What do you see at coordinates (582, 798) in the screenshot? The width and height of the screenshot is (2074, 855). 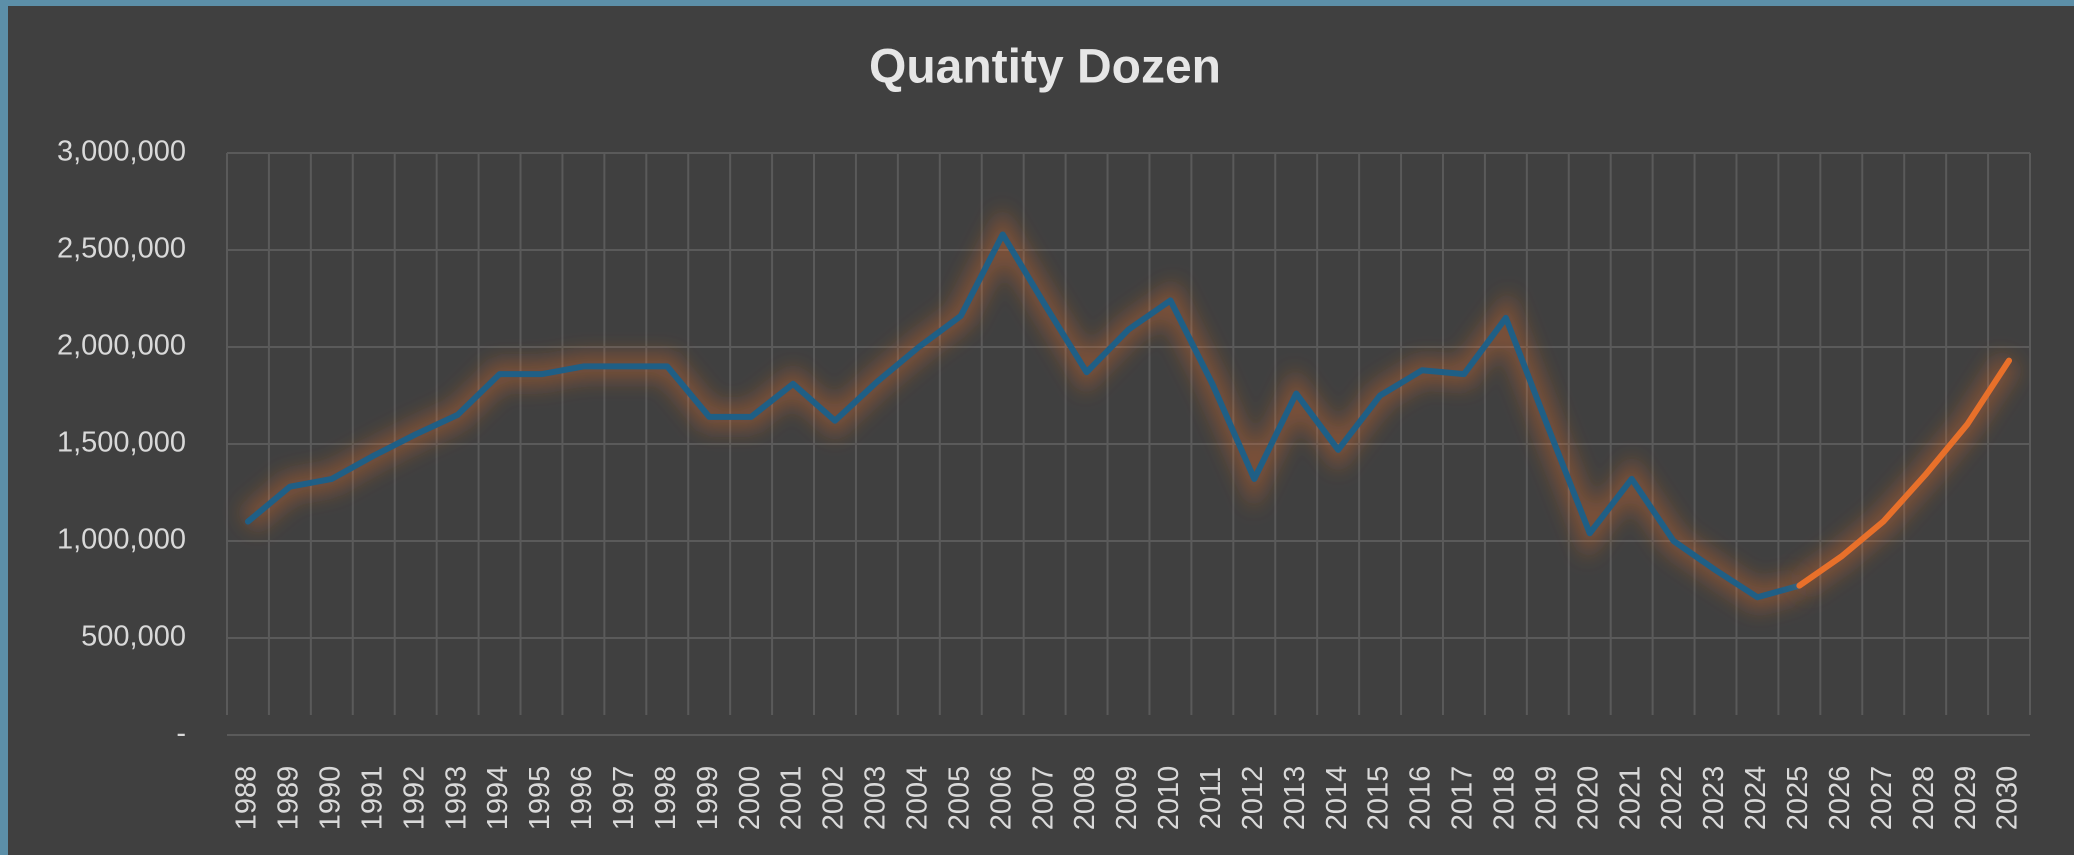 I see `x-tick-label: 1996` at bounding box center [582, 798].